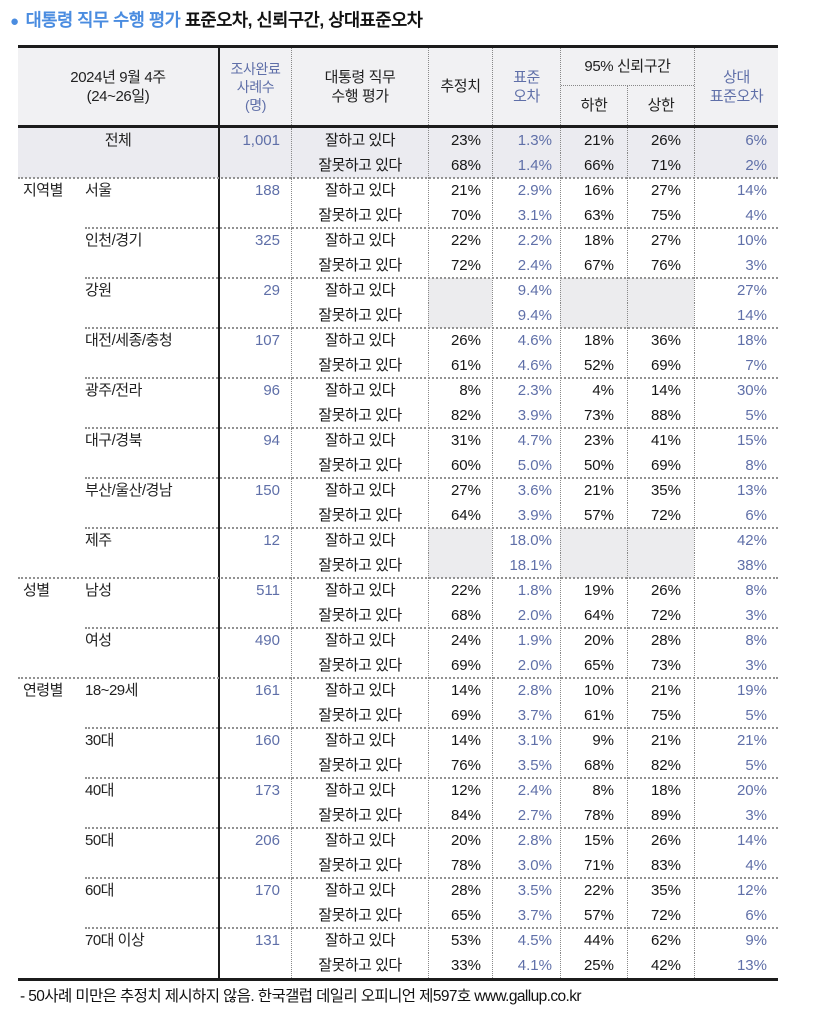  What do you see at coordinates (360, 77) in the screenshot?
I see `header-eval-line1: 대통령 직무` at bounding box center [360, 77].